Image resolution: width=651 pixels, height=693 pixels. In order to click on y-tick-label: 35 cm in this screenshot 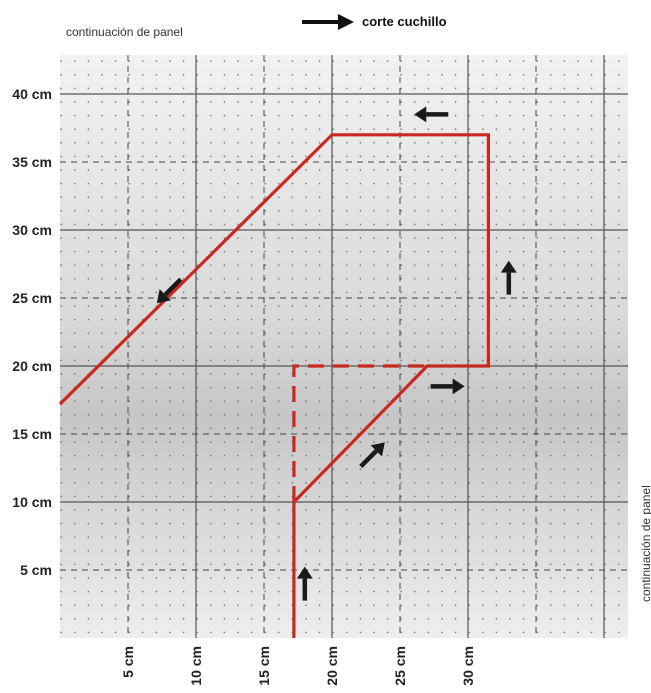, I will do `click(32, 162)`.